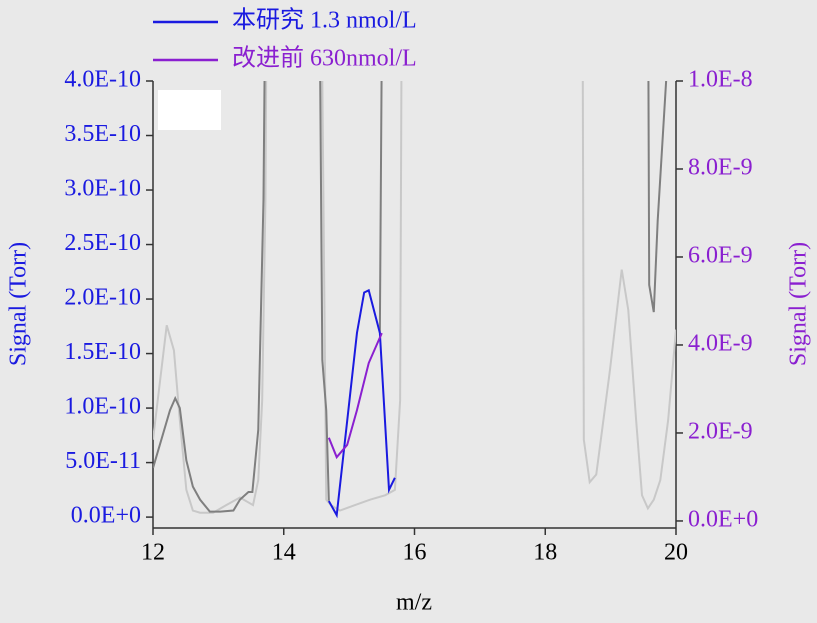 Image resolution: width=817 pixels, height=623 pixels. I want to click on legend-label: 改进前 630nmol/L, so click(324, 58).